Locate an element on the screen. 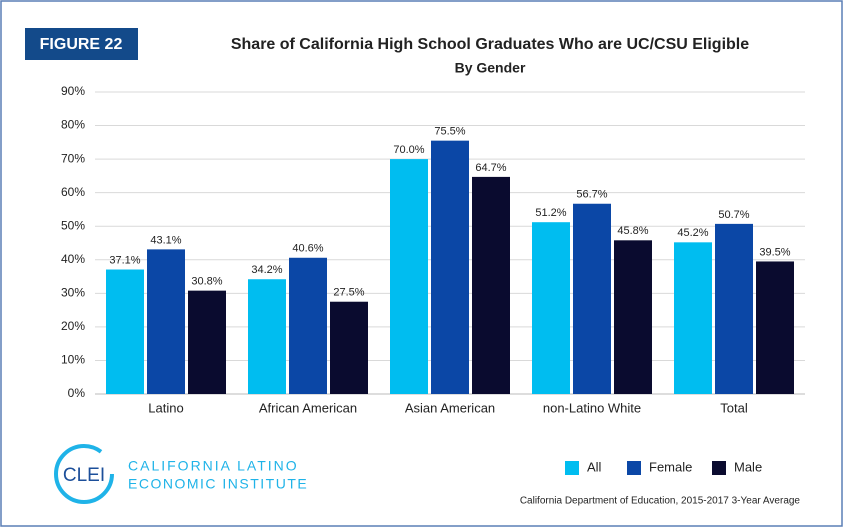  x-tick-label: Total is located at coordinates (734, 407).